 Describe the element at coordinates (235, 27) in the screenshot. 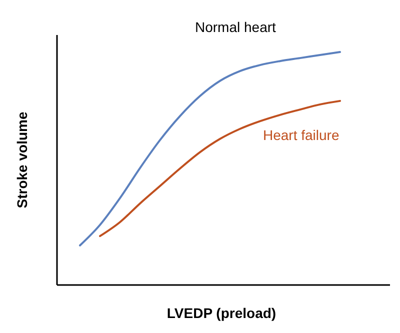

I see `series-label: Normal heart` at that location.